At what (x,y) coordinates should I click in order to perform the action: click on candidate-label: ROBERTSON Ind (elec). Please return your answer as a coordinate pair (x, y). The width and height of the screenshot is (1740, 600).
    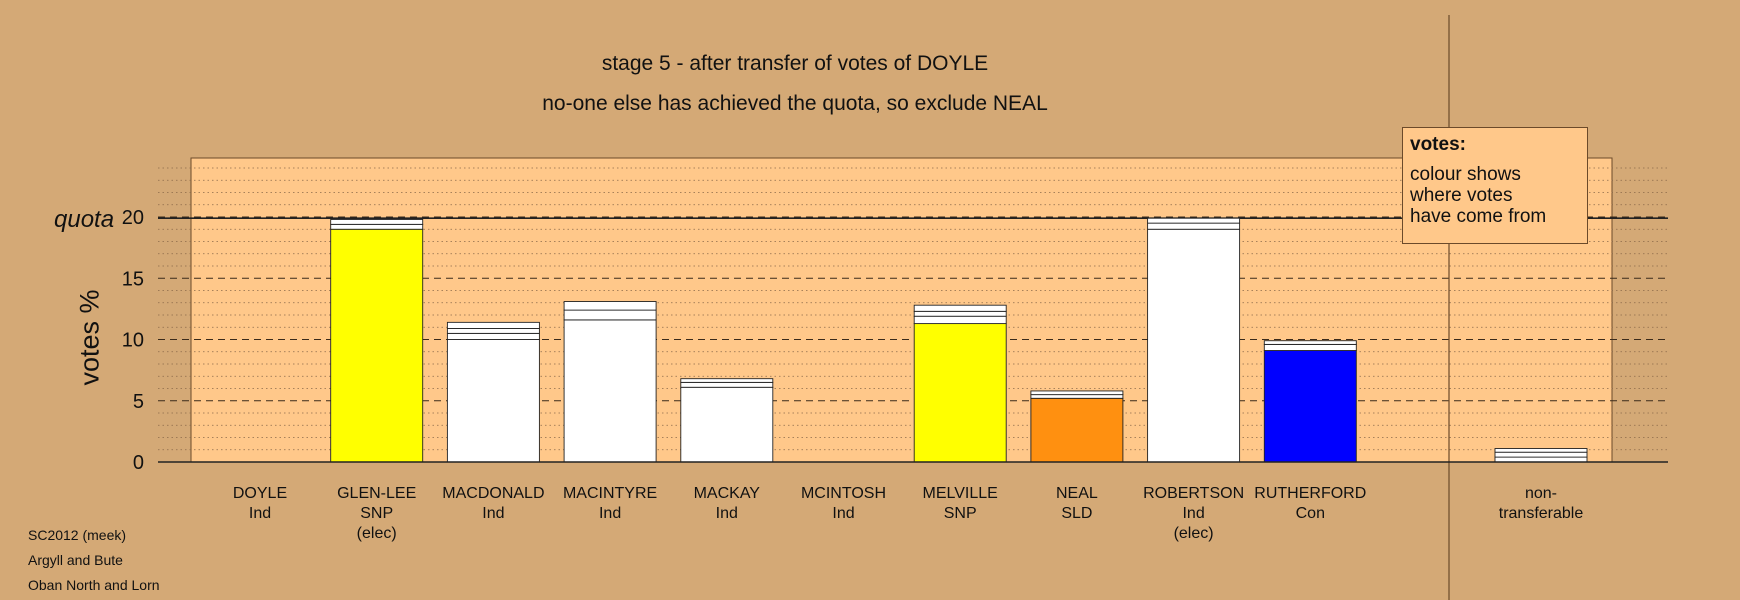
    Looking at the image, I should click on (1194, 514).